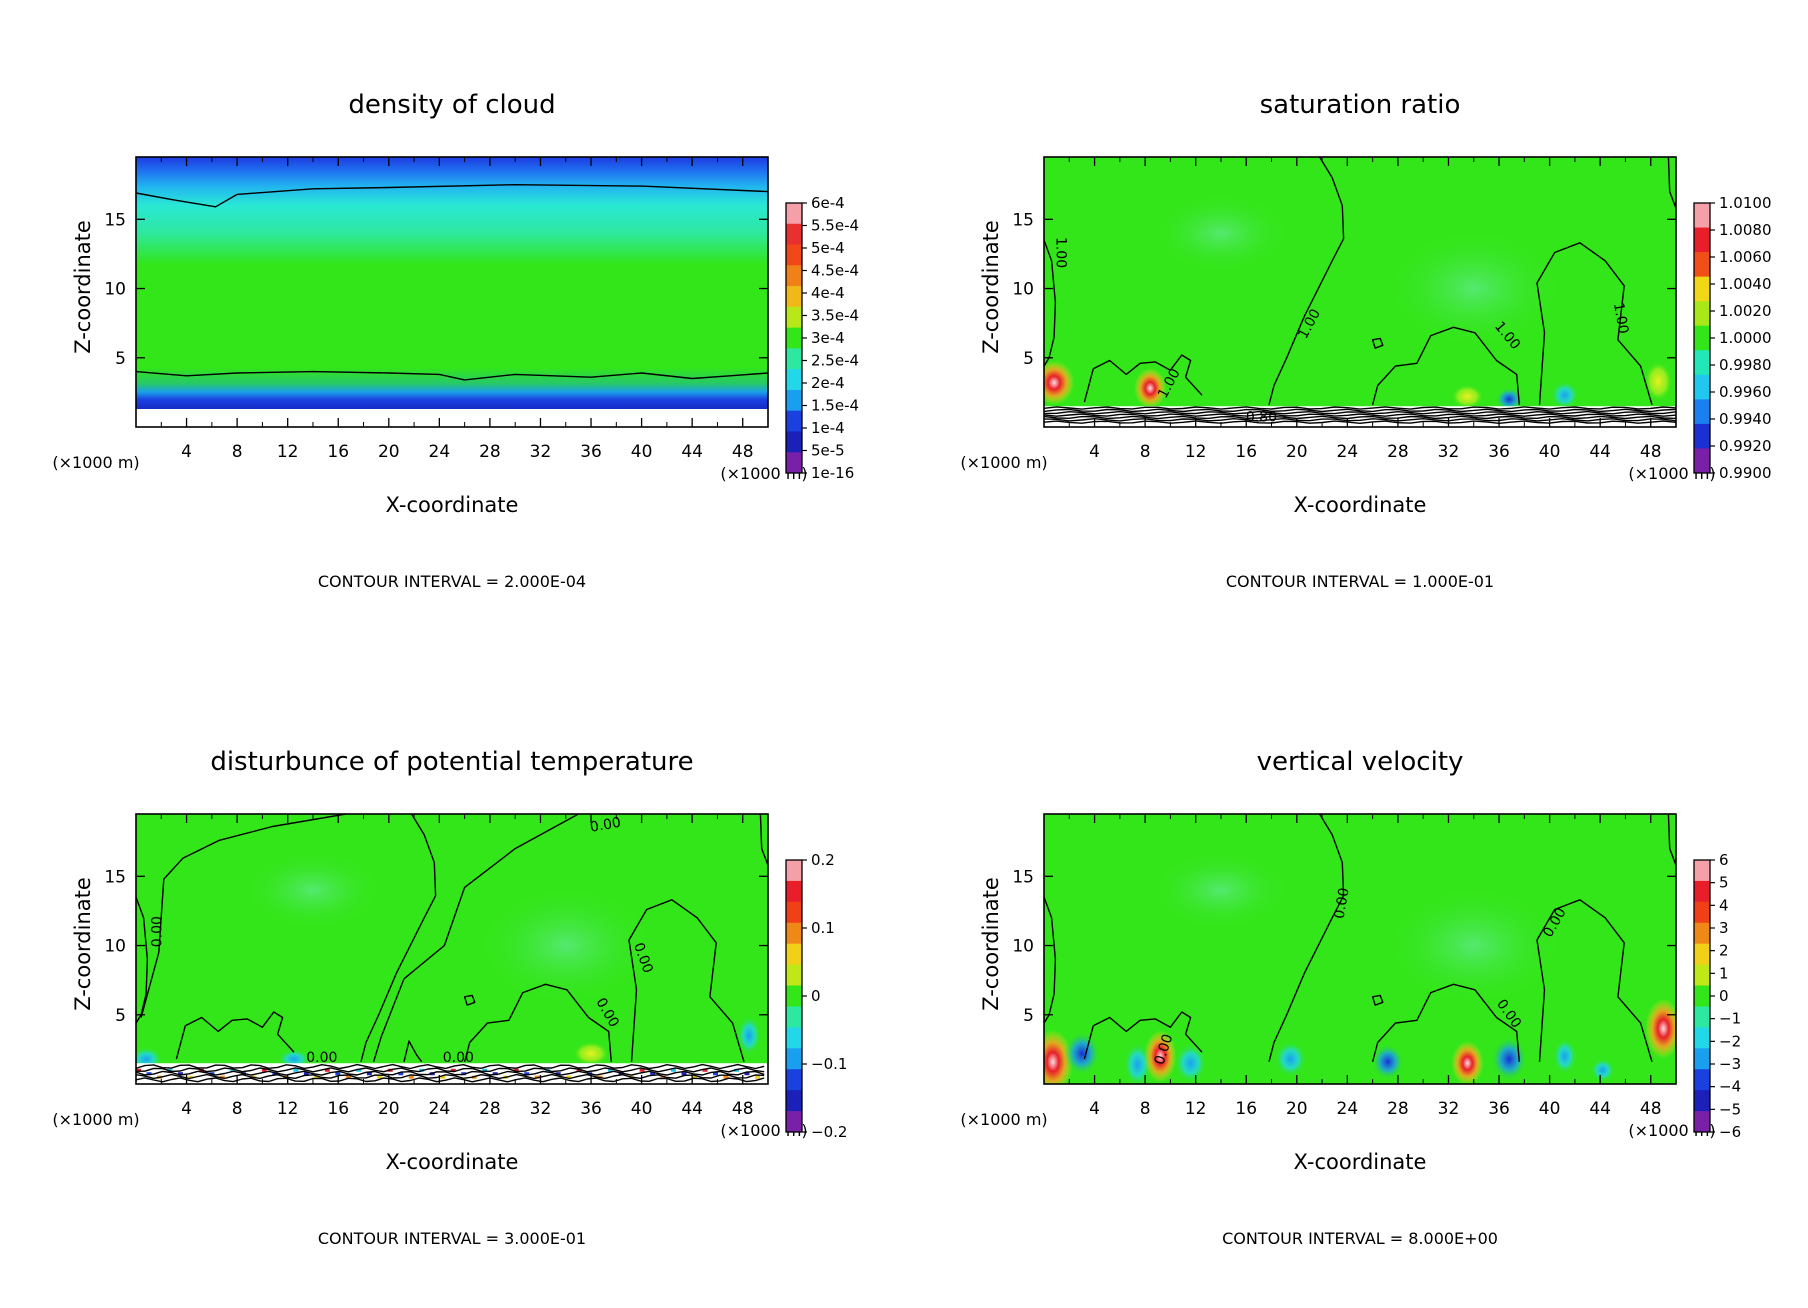  What do you see at coordinates (452, 418) in the screenshot?
I see `ground-strip` at bounding box center [452, 418].